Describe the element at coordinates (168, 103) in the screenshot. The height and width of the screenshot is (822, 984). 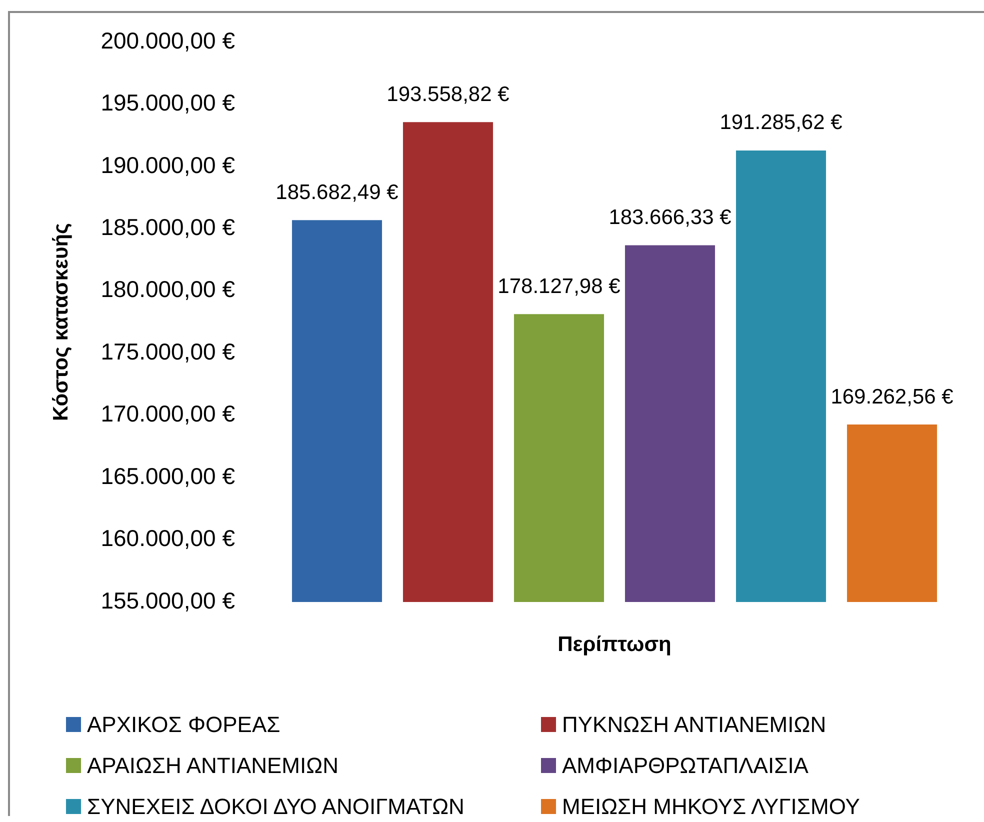
I see `y-tick-label: 195.000,00 €` at that location.